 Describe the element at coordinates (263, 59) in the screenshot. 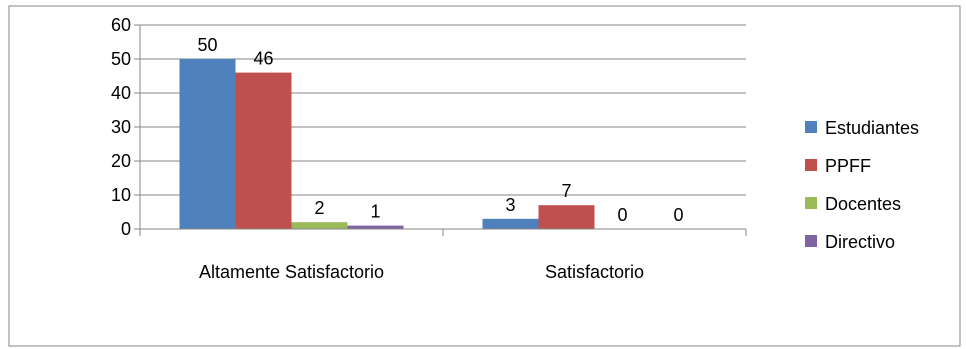

I see `data-label-ppff-altamente-satisfactorio: 46` at that location.